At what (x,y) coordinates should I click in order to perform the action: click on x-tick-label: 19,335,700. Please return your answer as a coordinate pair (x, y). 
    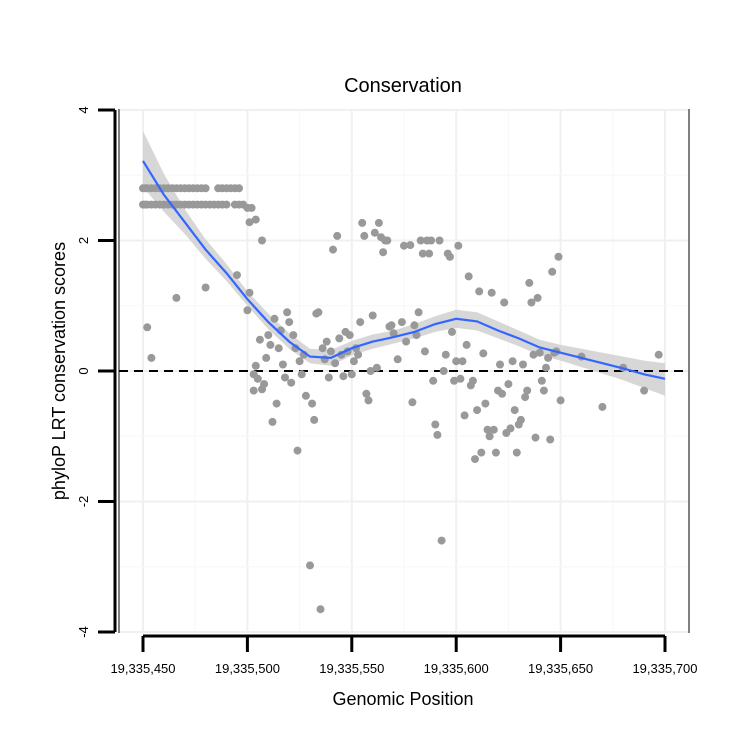
    Looking at the image, I should click on (664, 668).